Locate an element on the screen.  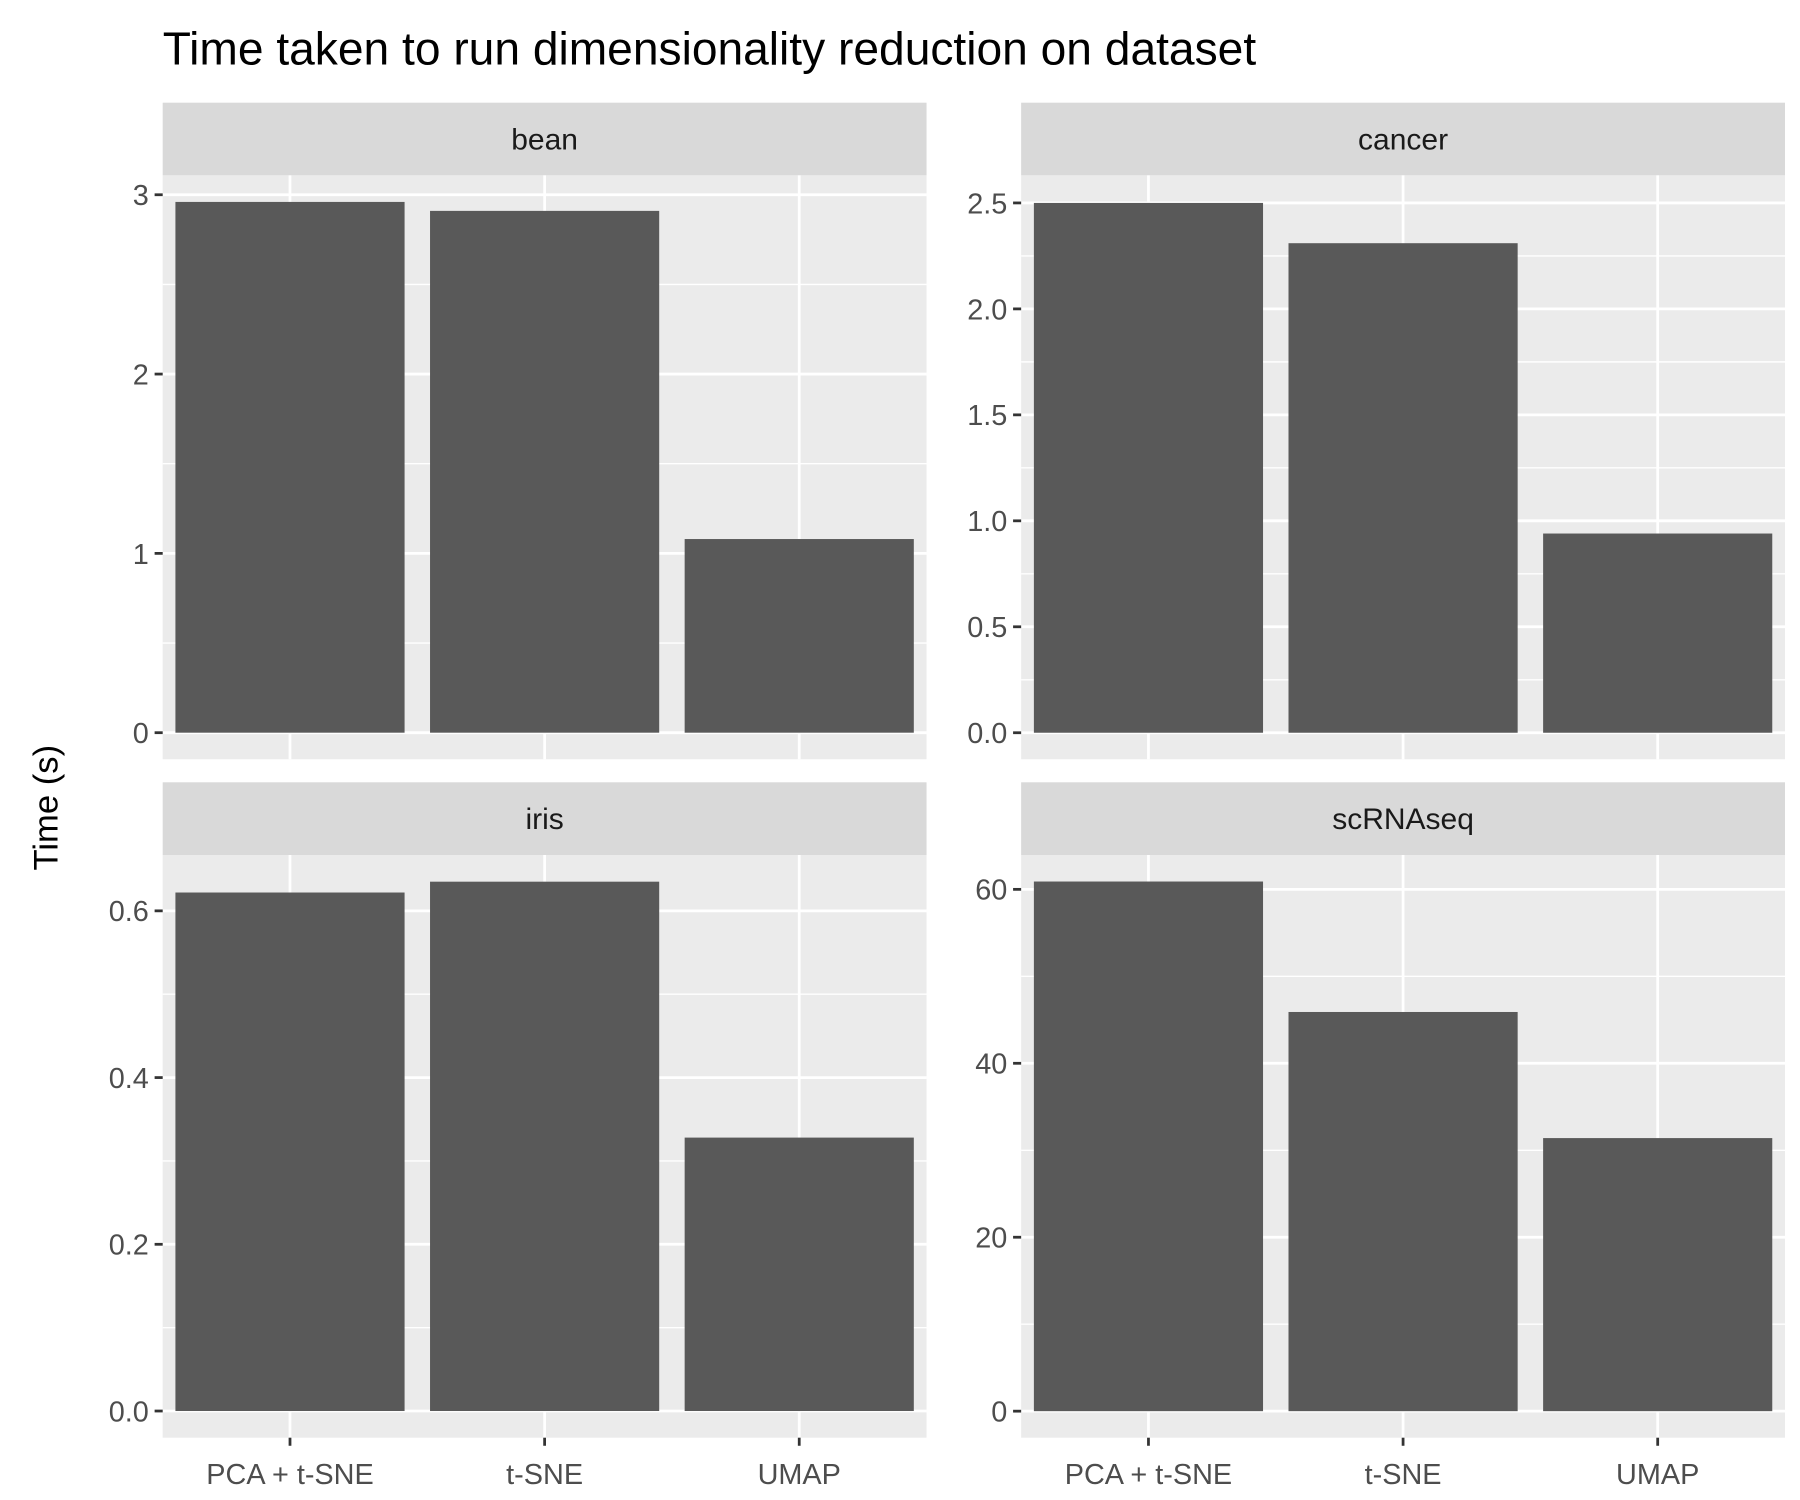
y-tick-label: 1.5 is located at coordinates (987, 416).